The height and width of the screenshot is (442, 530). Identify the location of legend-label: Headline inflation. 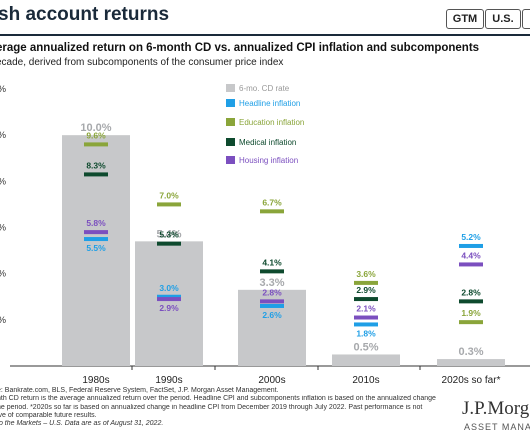
(269, 103).